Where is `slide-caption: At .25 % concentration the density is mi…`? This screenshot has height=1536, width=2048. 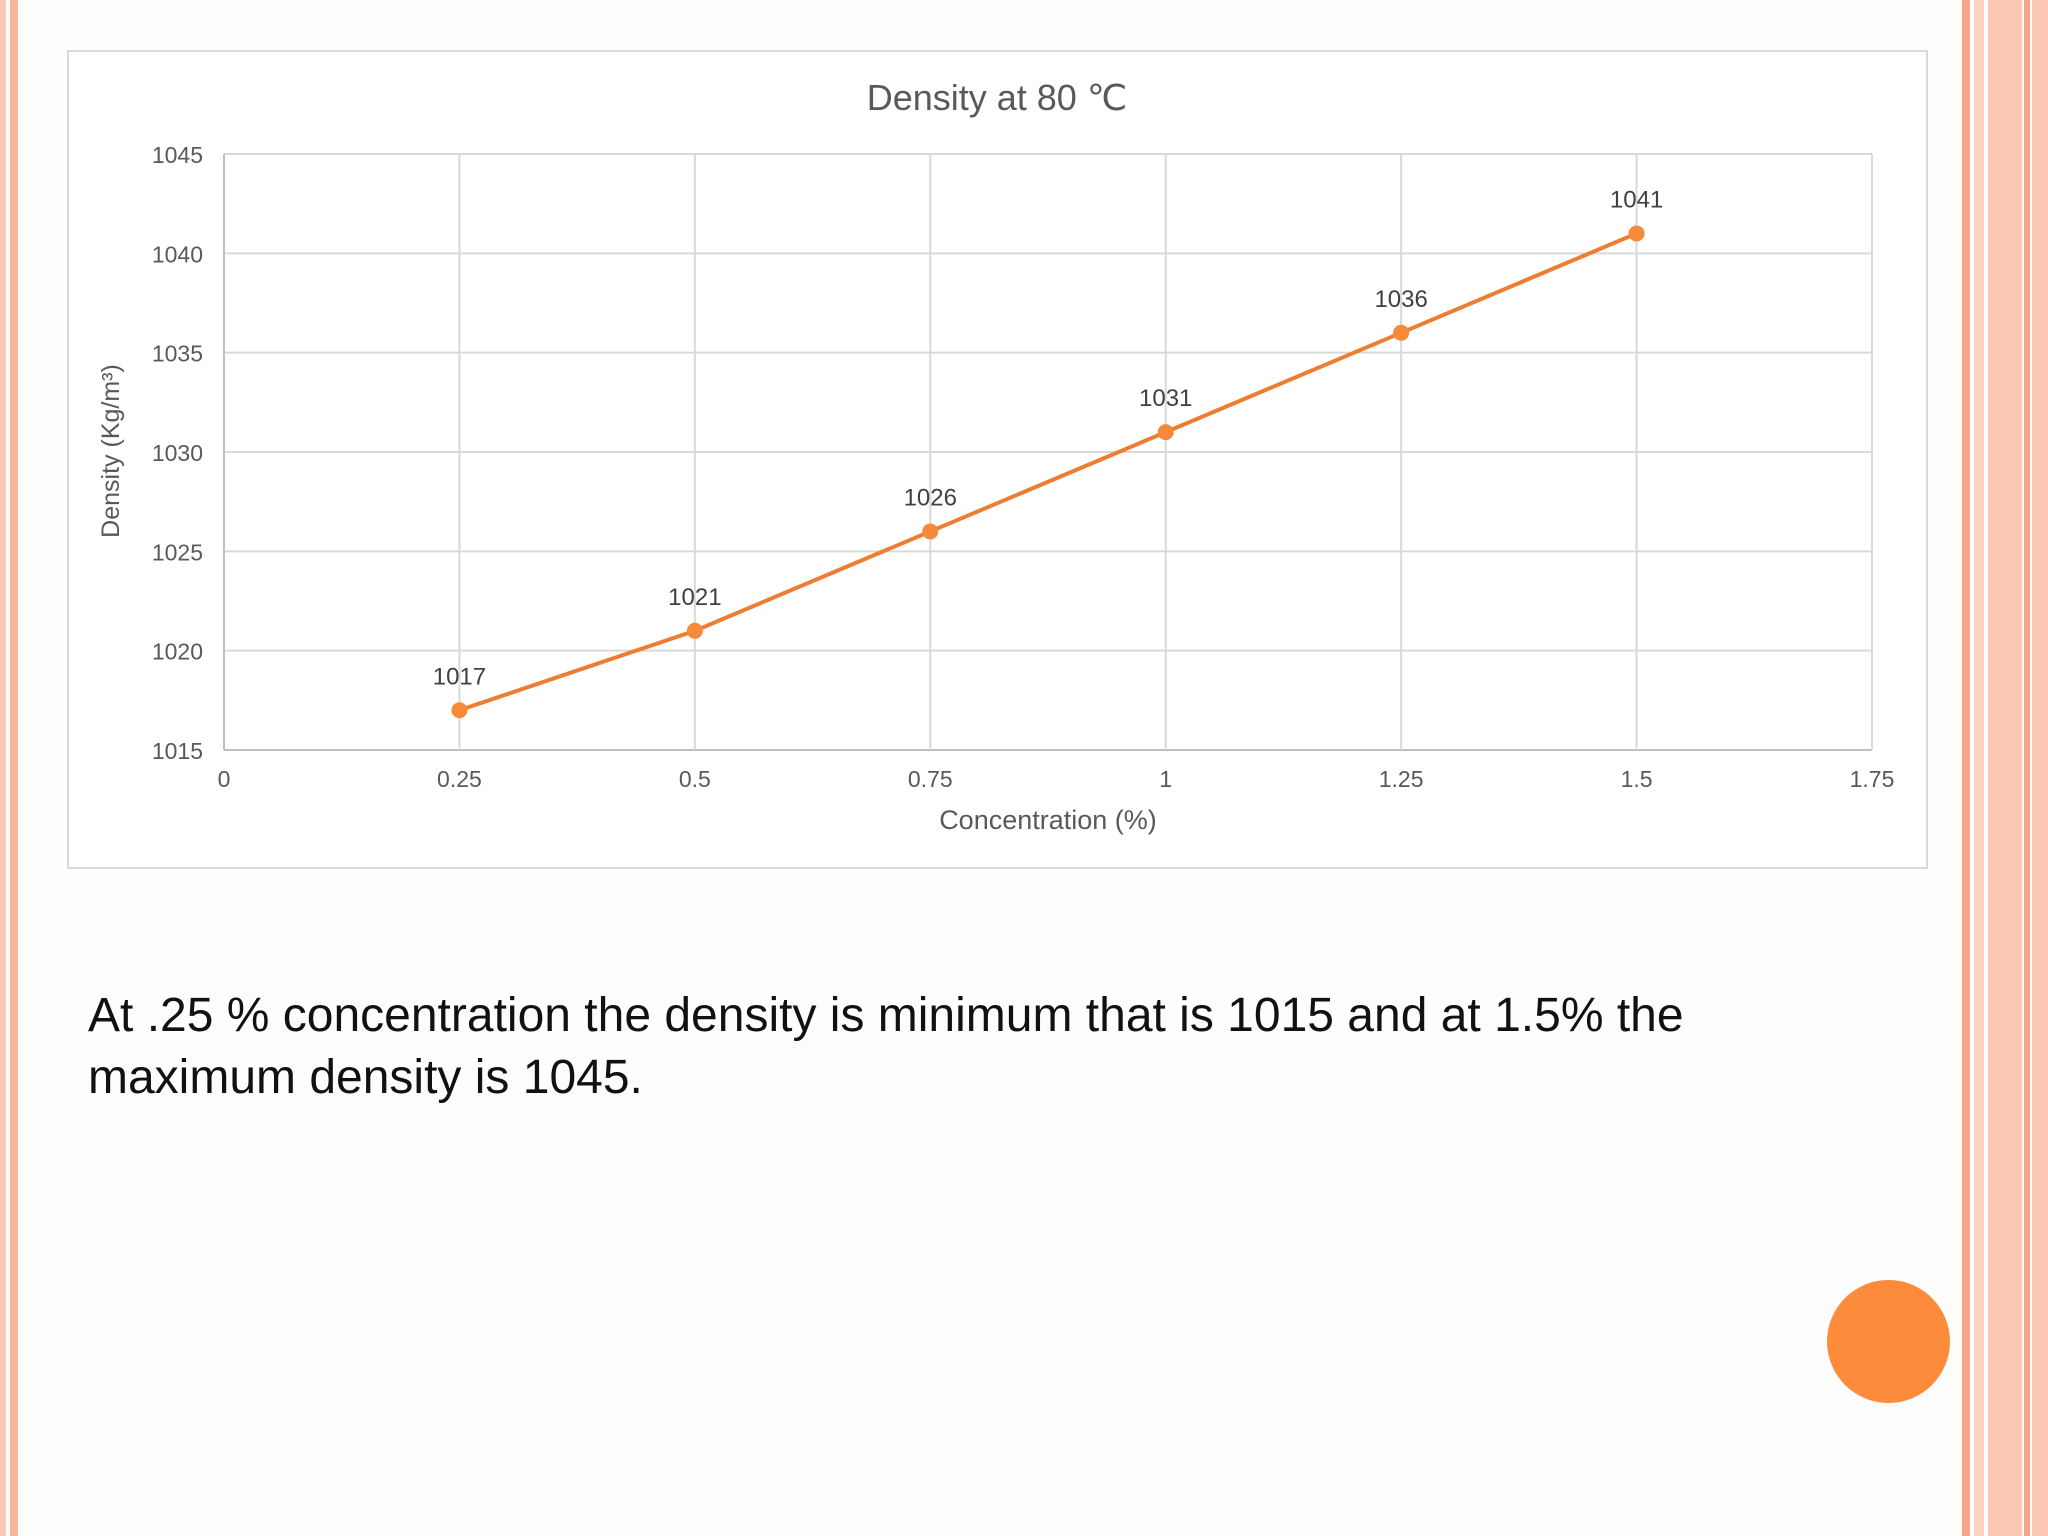
slide-caption: At .25 % concentration the density is mi… is located at coordinates (886, 1046).